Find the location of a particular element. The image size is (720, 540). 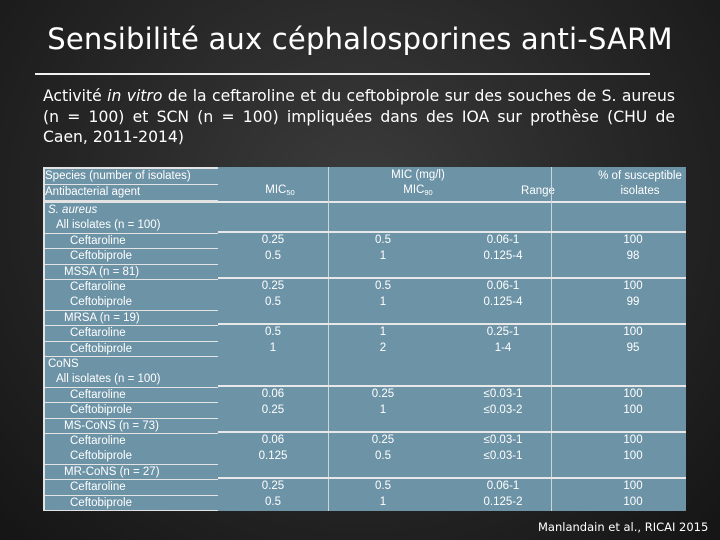

left-row: MS-CoNS (n = 73) is located at coordinates (131, 426).